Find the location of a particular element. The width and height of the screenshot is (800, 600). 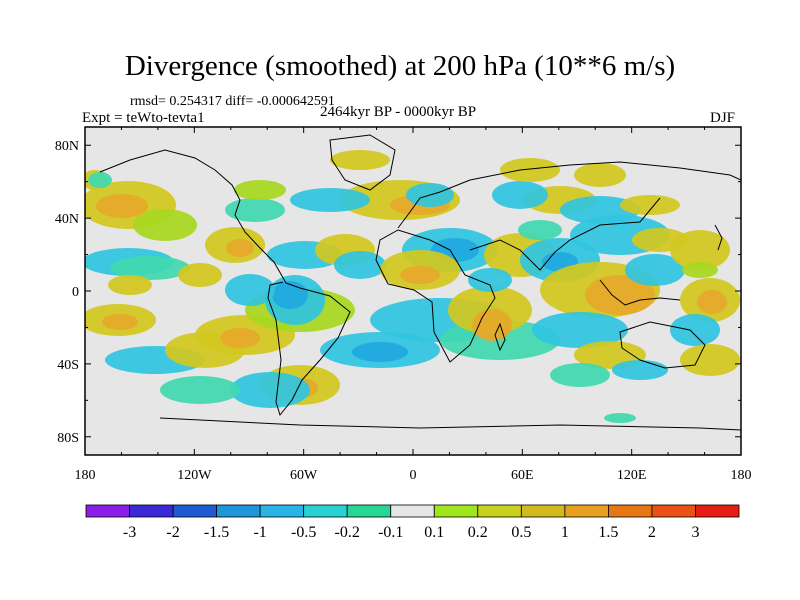

colorbar-label: -1.5 is located at coordinates (216, 532).